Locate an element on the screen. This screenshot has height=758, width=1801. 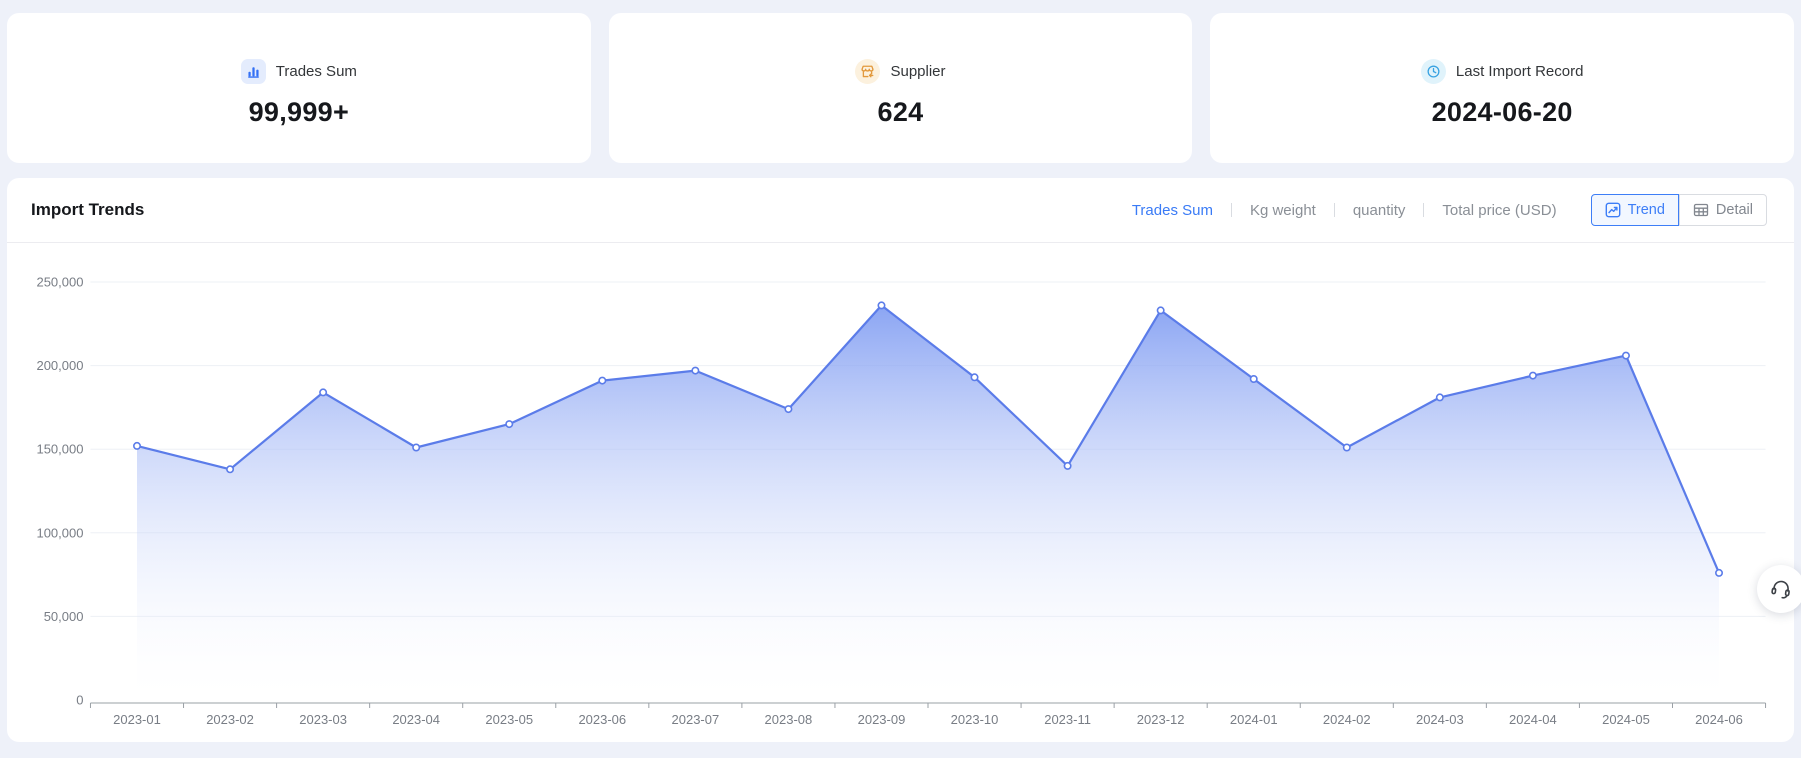
svg-text: 2024-06 is located at coordinates (1719, 719).